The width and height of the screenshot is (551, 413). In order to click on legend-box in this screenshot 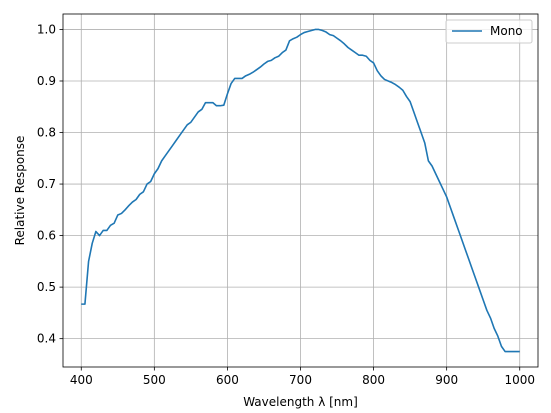, I will do `click(489, 31)`.